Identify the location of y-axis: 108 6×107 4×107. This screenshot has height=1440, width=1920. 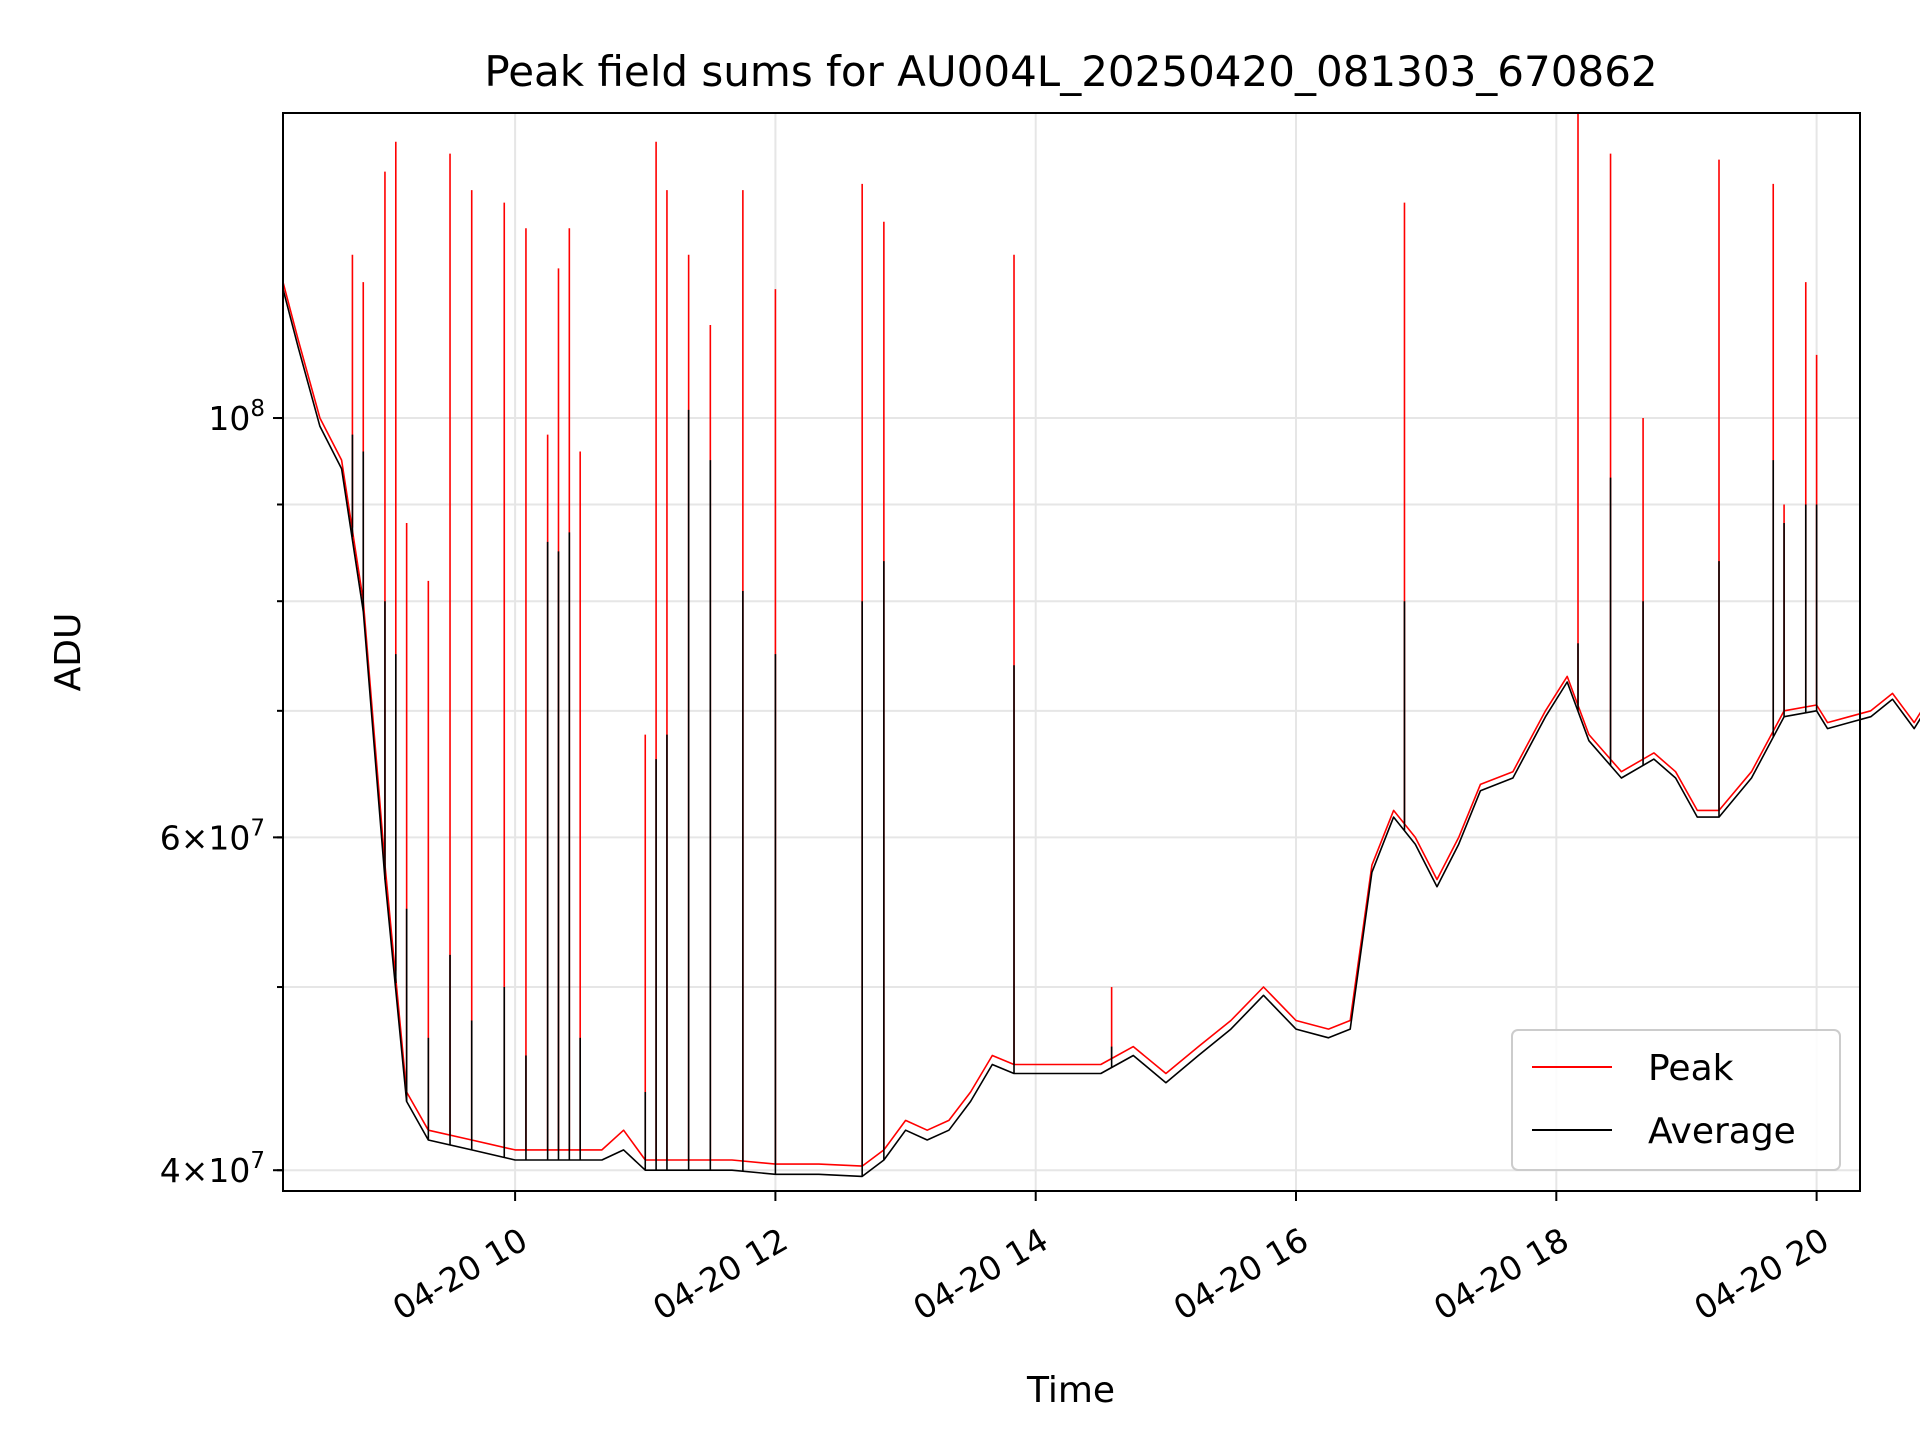
(221, 793).